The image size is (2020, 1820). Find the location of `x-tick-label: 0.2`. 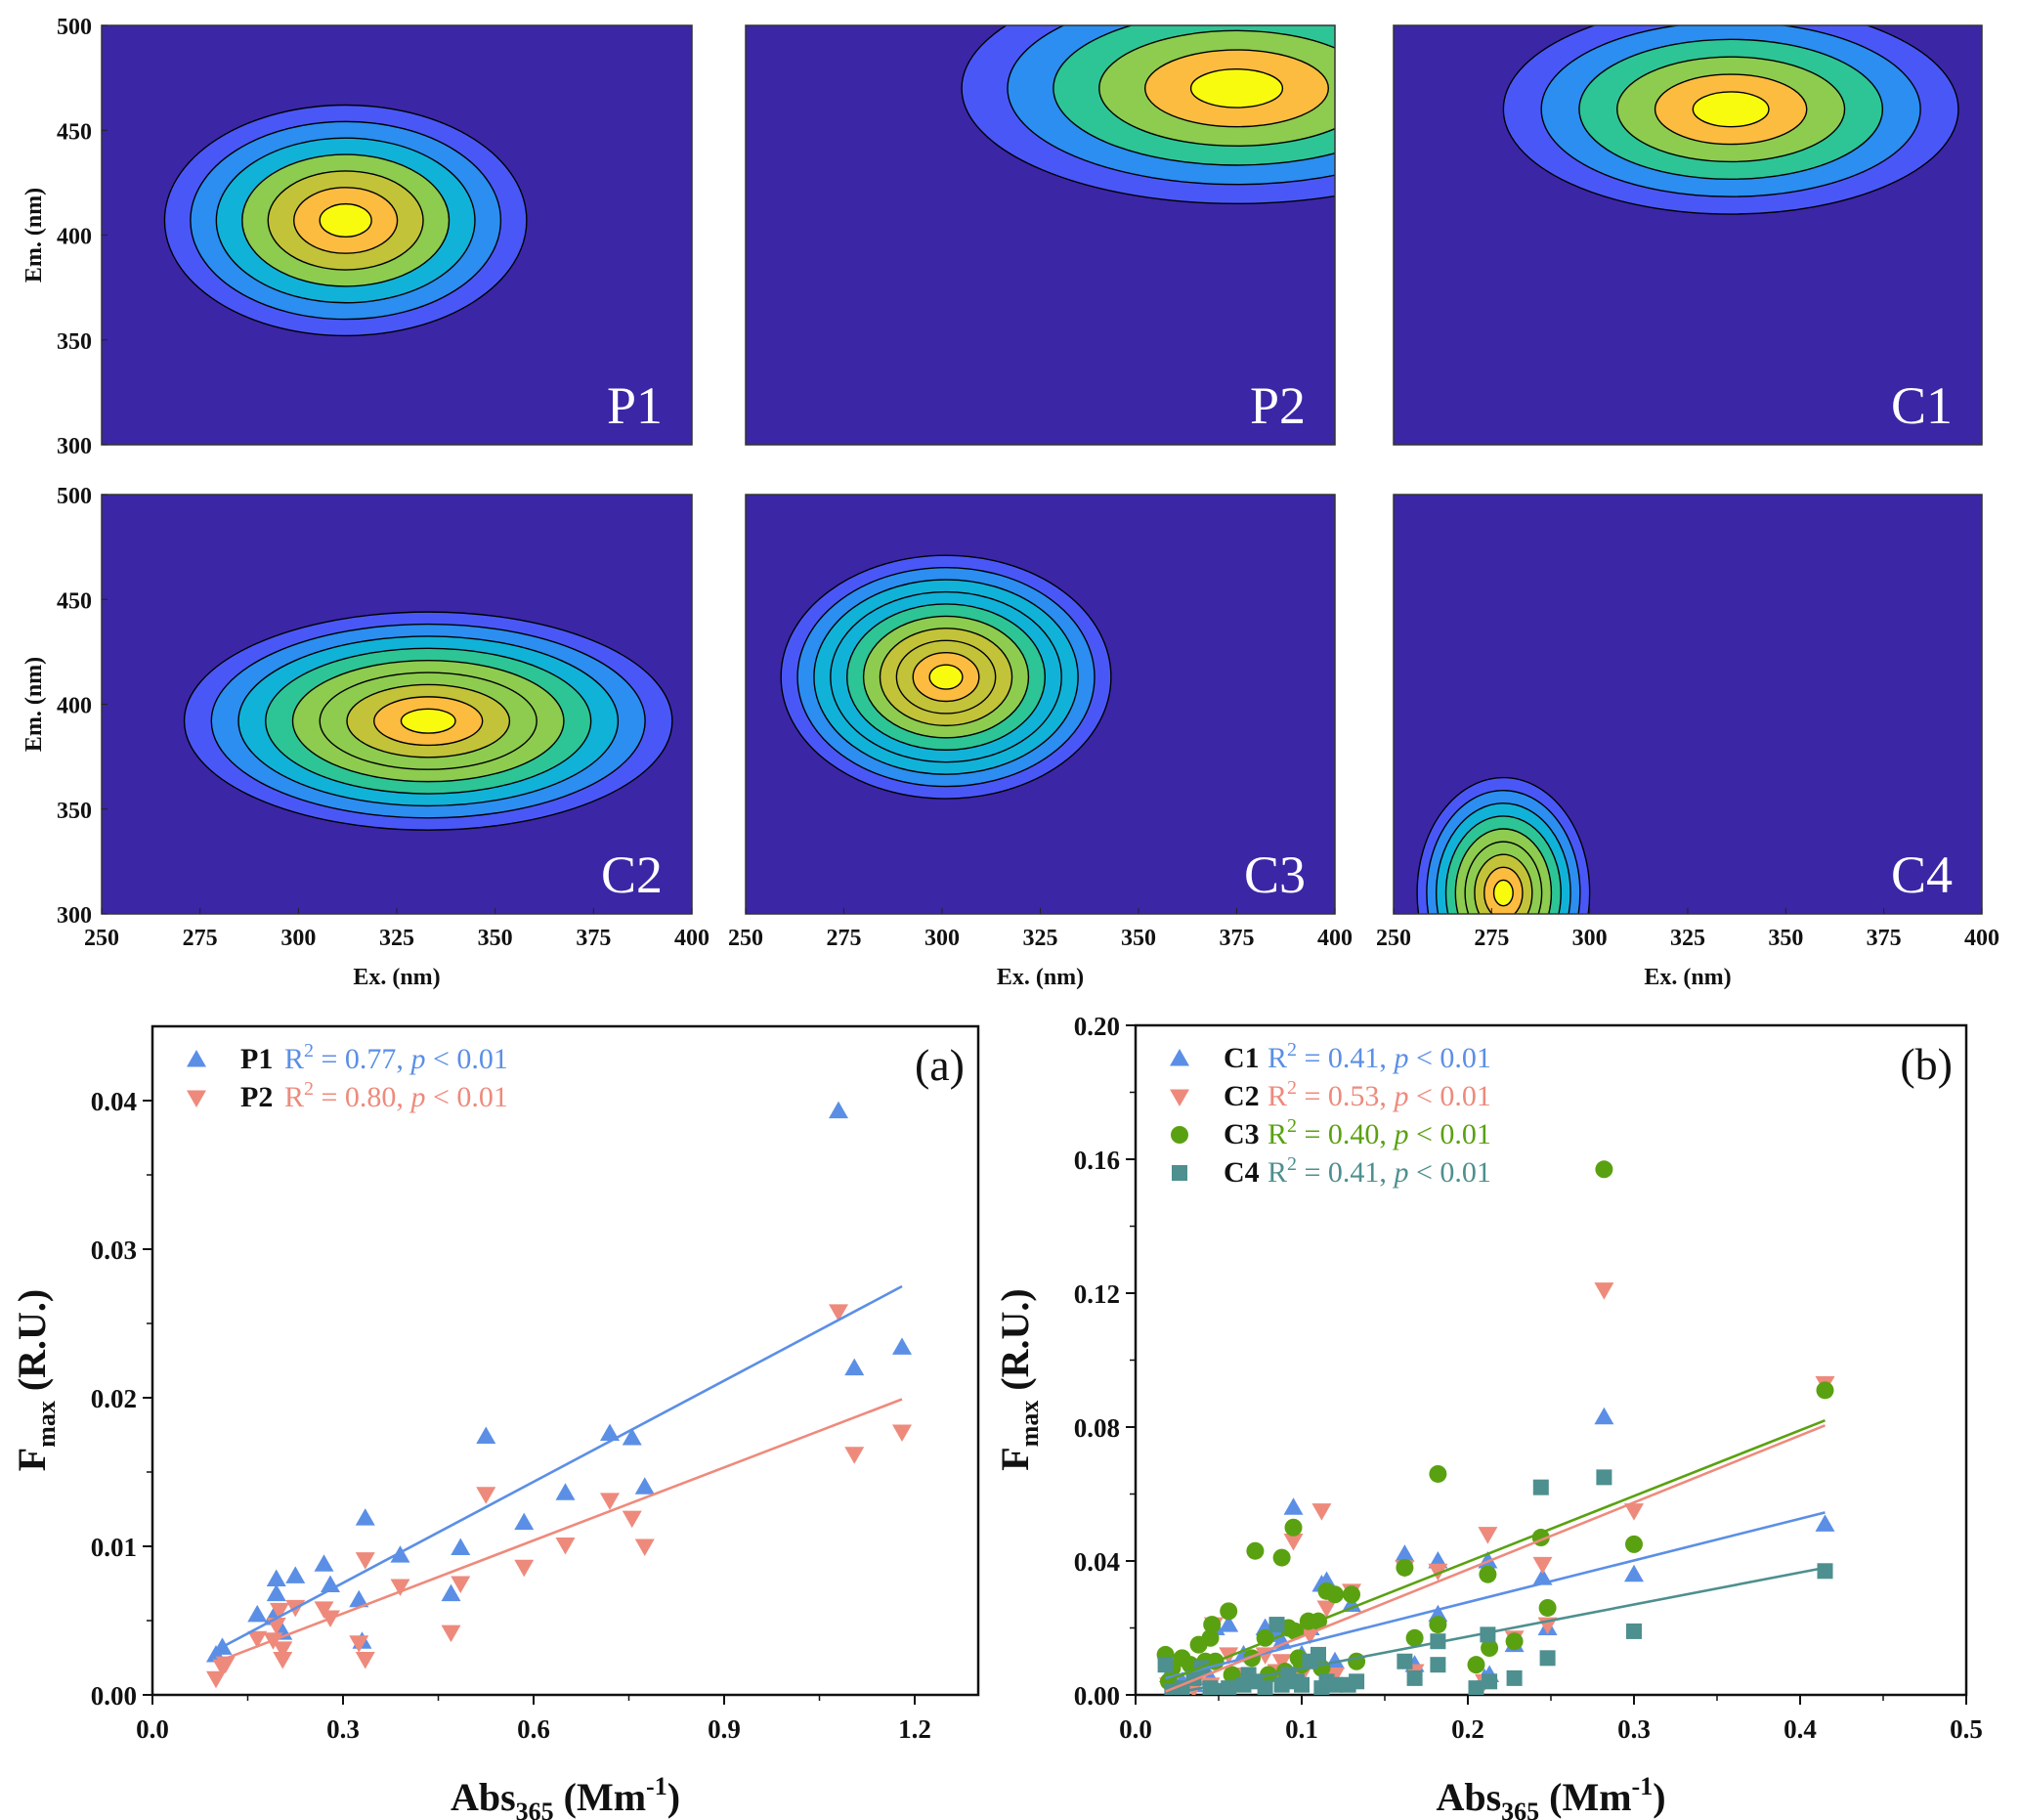

x-tick-label: 0.2 is located at coordinates (1467, 1729).